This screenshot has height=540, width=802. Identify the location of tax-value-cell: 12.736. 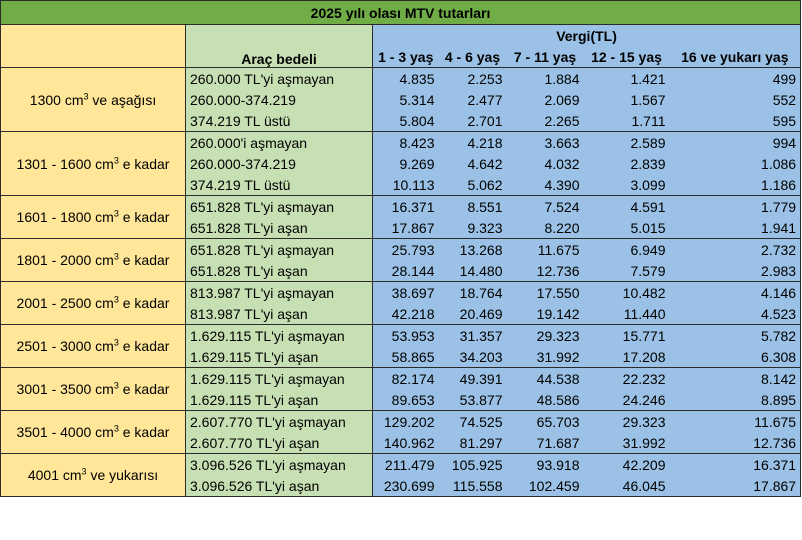
(735, 443).